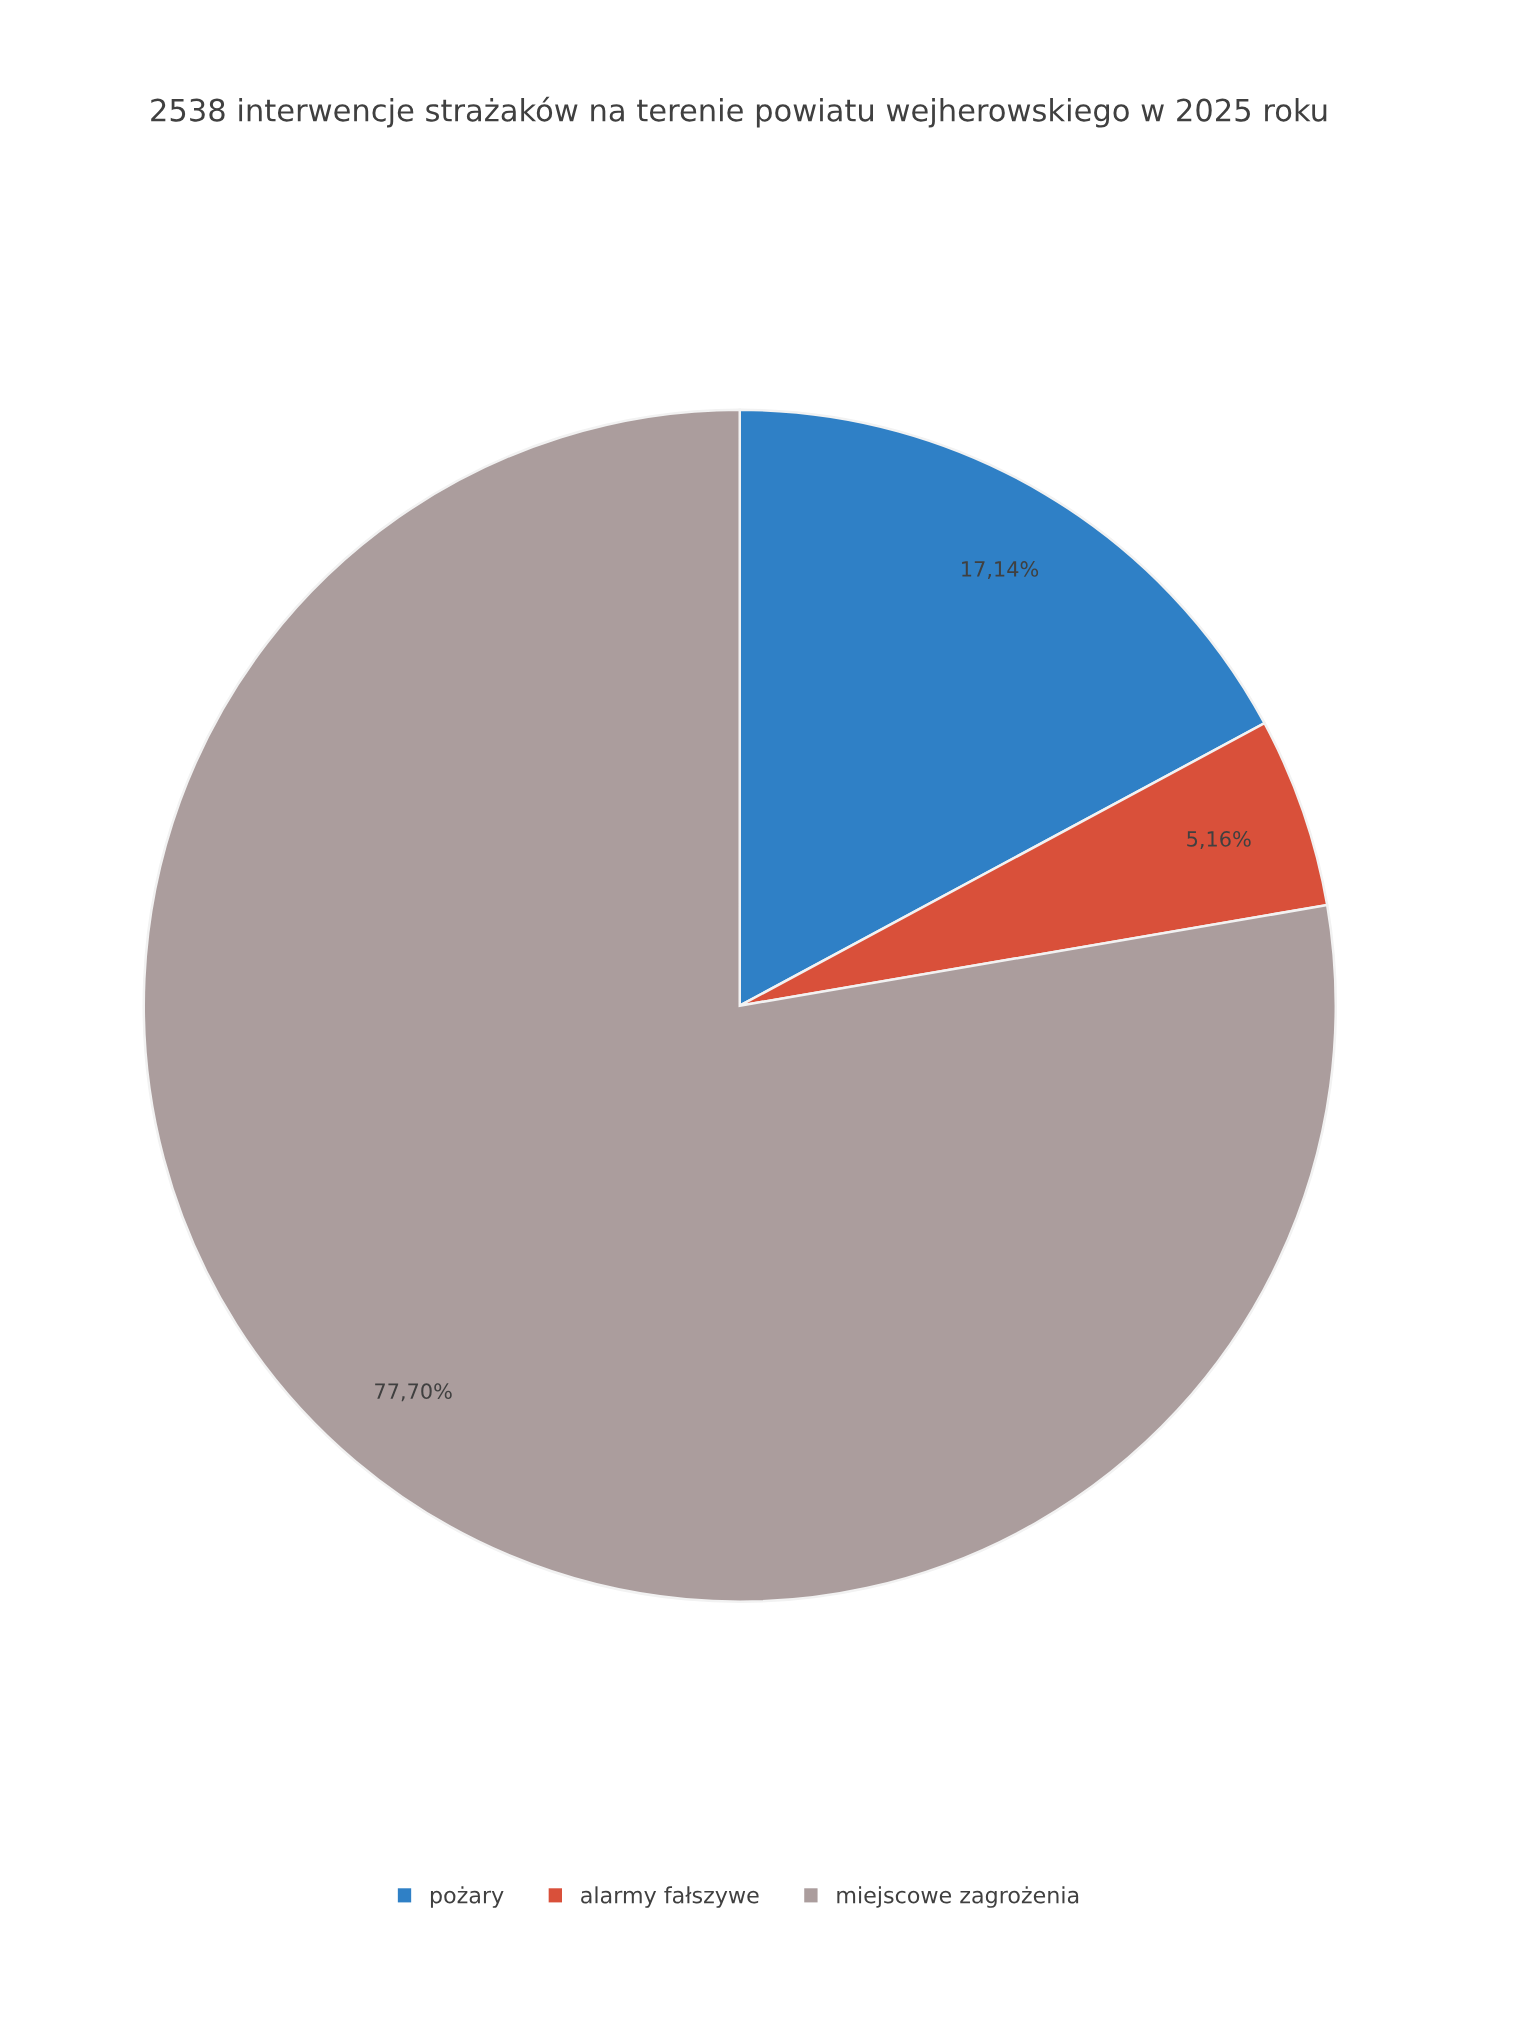  What do you see at coordinates (467, 1897) in the screenshot?
I see `legend-label: pożary` at bounding box center [467, 1897].